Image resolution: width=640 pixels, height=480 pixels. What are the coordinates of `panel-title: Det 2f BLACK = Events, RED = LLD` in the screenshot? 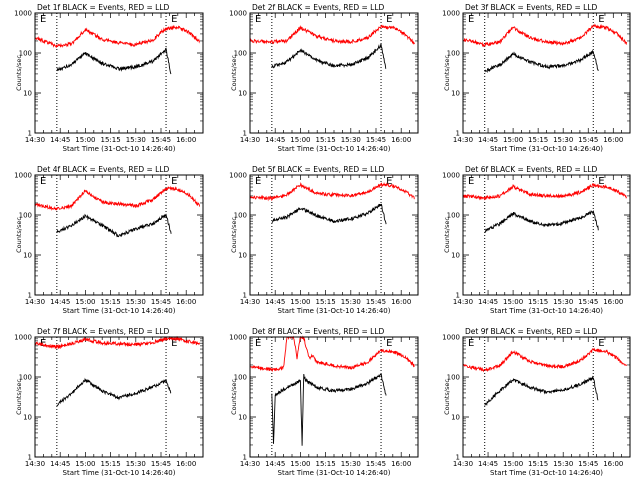 It's located at (318, 7).